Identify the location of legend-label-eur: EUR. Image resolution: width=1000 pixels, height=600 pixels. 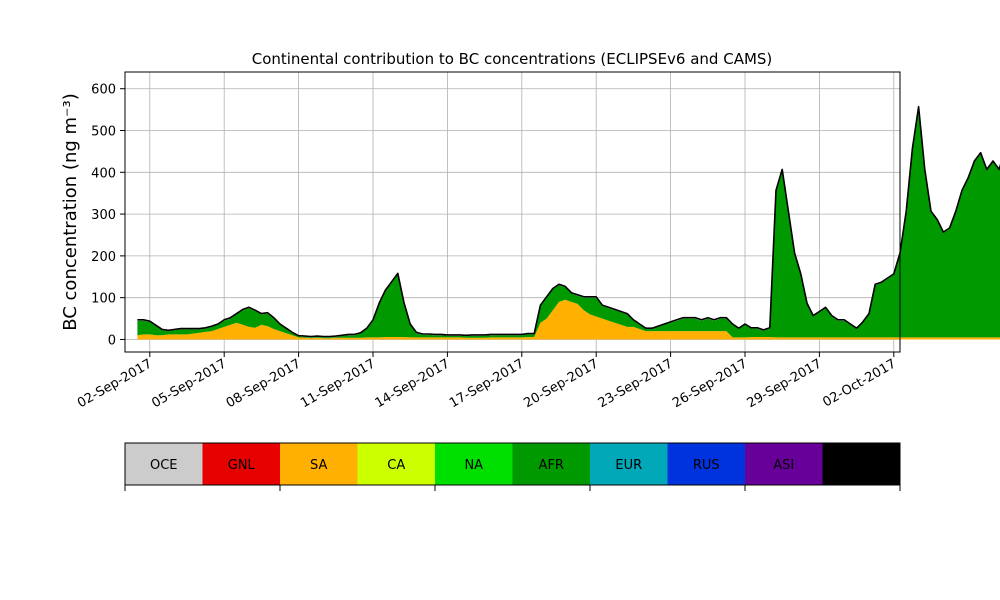
(628, 465).